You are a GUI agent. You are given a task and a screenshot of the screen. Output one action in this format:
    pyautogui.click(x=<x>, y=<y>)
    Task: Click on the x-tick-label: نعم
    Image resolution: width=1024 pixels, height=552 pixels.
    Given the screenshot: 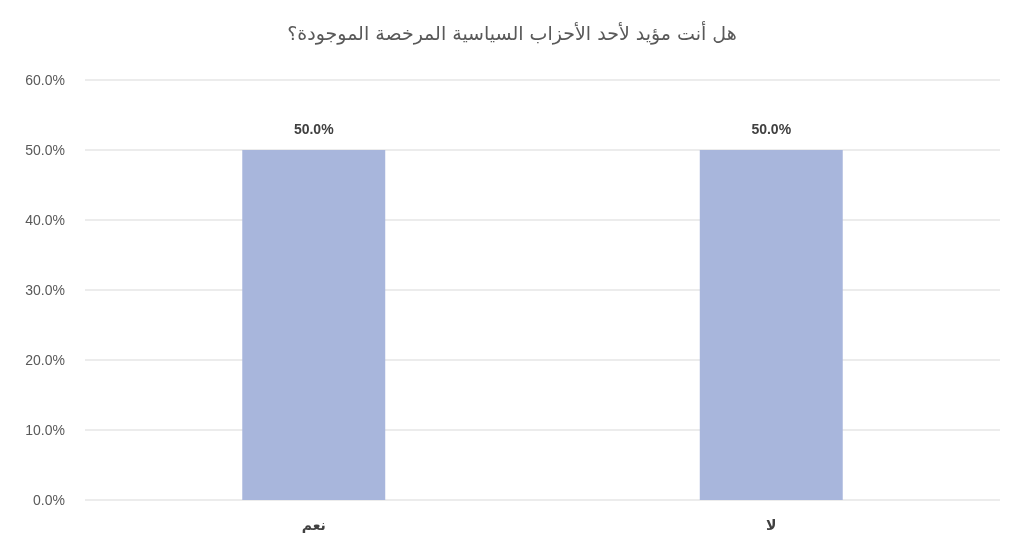 What is the action you would take?
    pyautogui.click(x=313, y=525)
    